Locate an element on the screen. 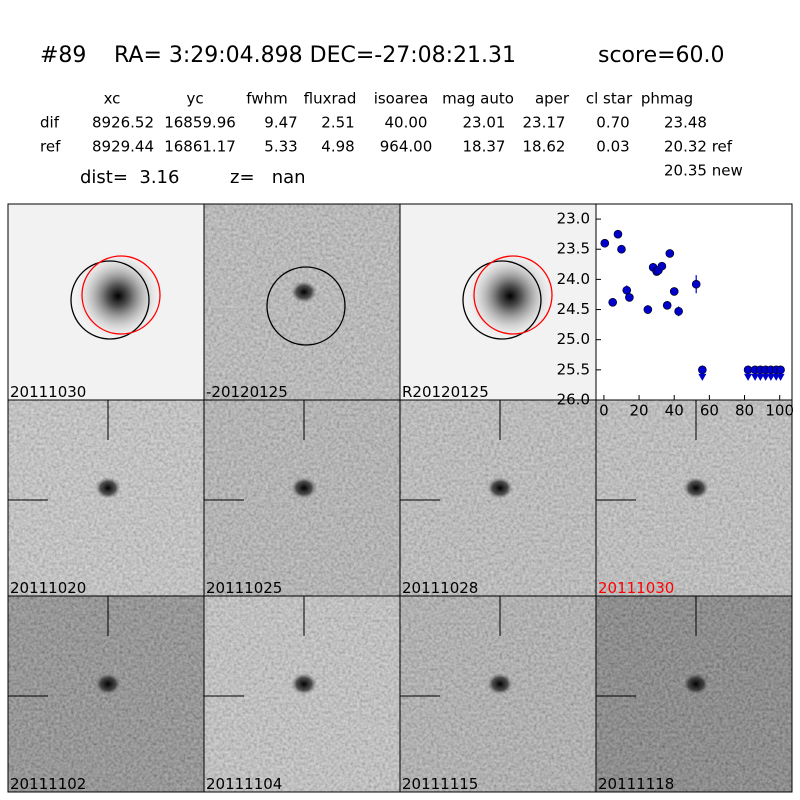  stamp-label: R20120125 is located at coordinates (445, 392).